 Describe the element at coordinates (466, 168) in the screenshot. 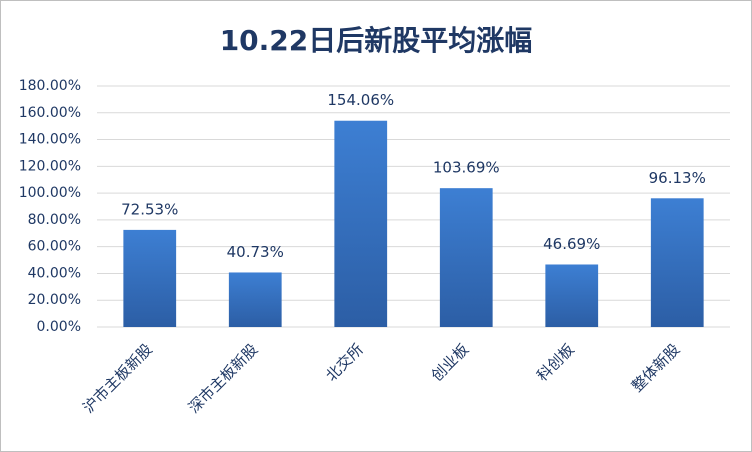

I see `value-label: 103.69%` at that location.